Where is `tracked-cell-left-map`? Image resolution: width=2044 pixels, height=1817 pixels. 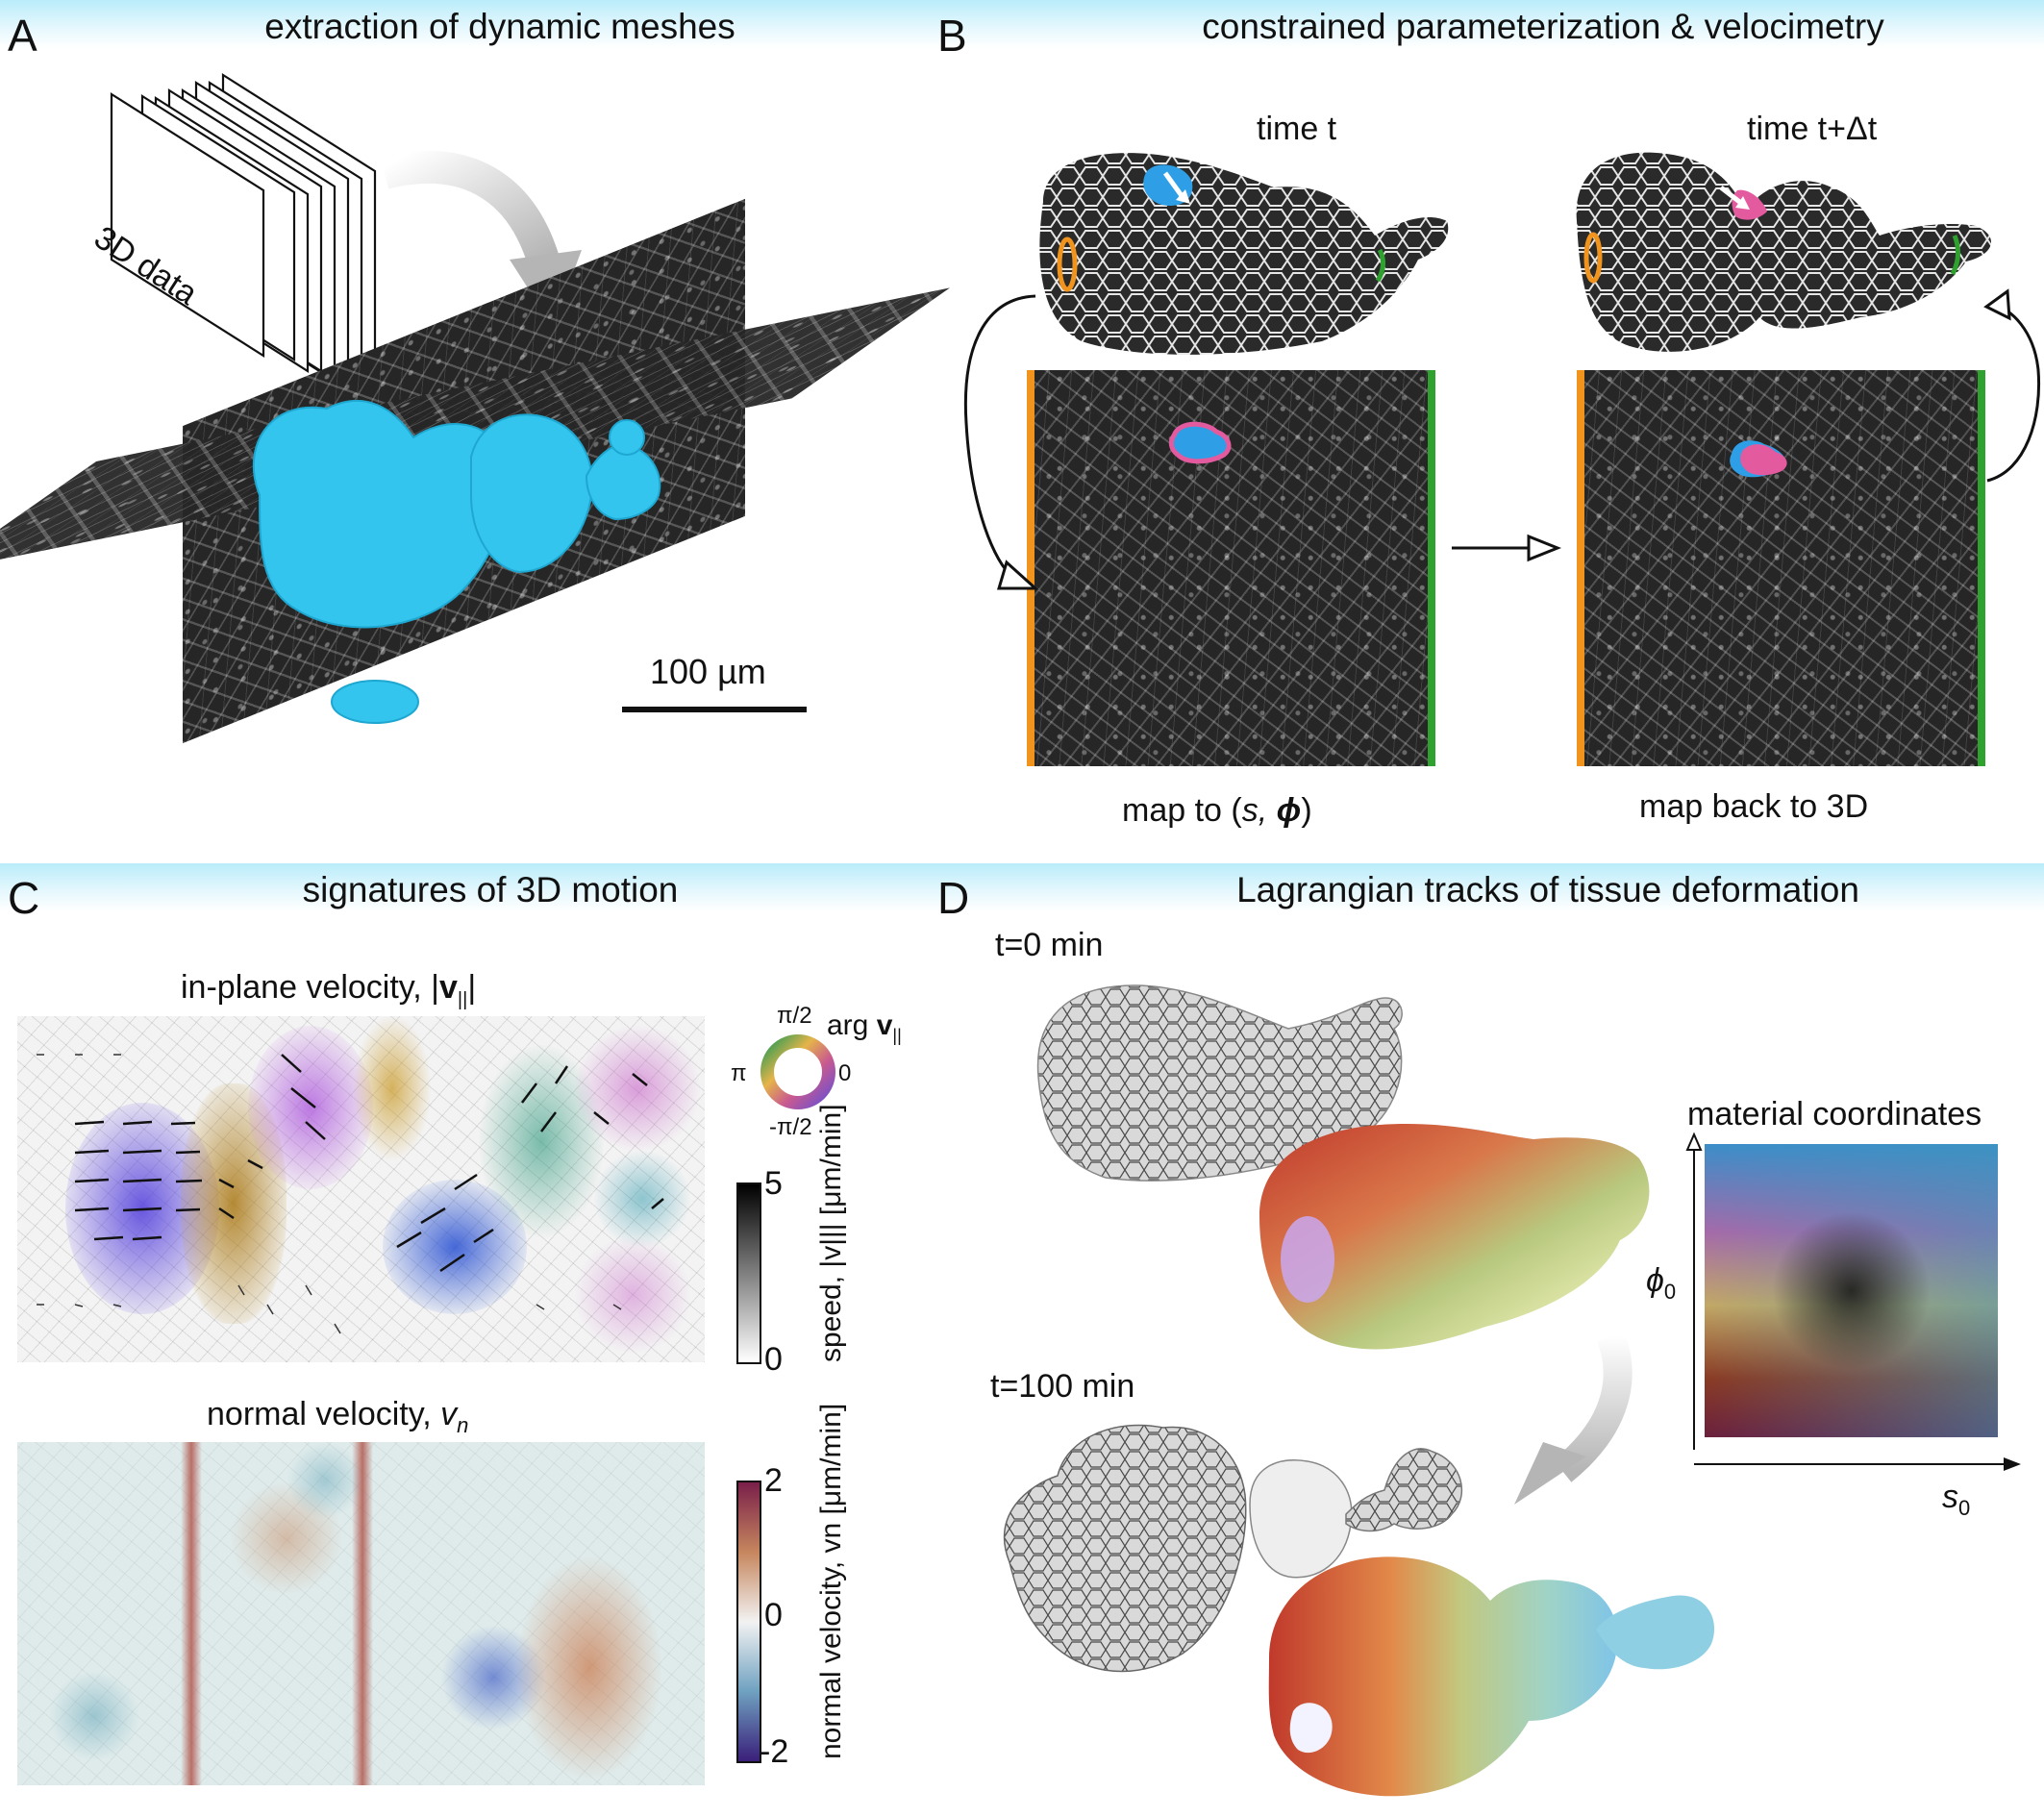 tracked-cell-left-map is located at coordinates (1200, 442).